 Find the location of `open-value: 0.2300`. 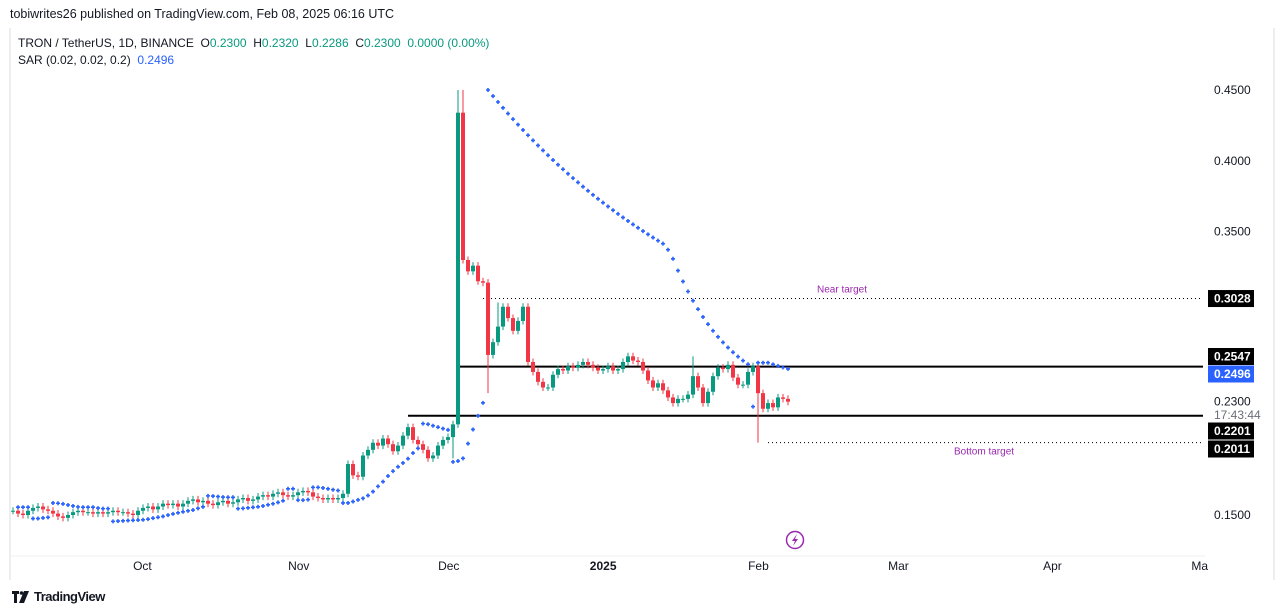

open-value: 0.2300 is located at coordinates (228, 43).